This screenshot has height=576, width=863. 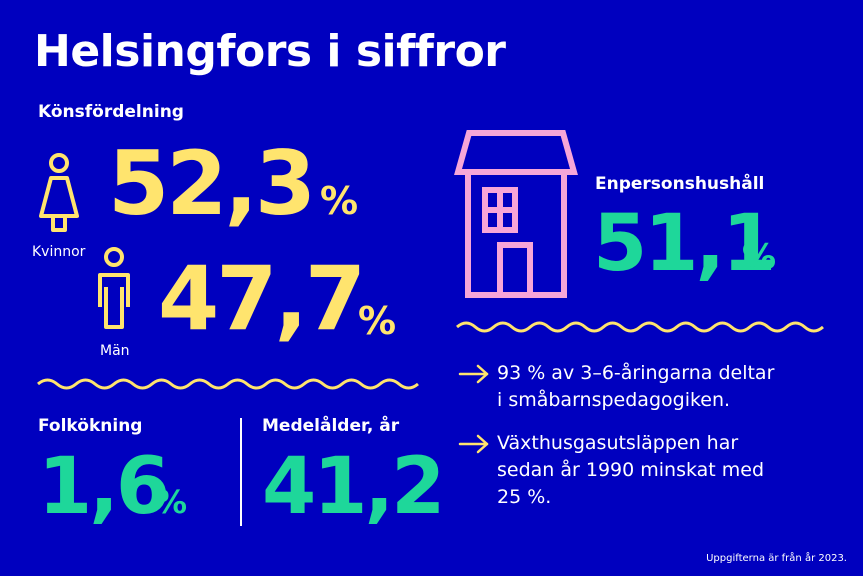 I want to click on men-label: Män, so click(x=115, y=351).